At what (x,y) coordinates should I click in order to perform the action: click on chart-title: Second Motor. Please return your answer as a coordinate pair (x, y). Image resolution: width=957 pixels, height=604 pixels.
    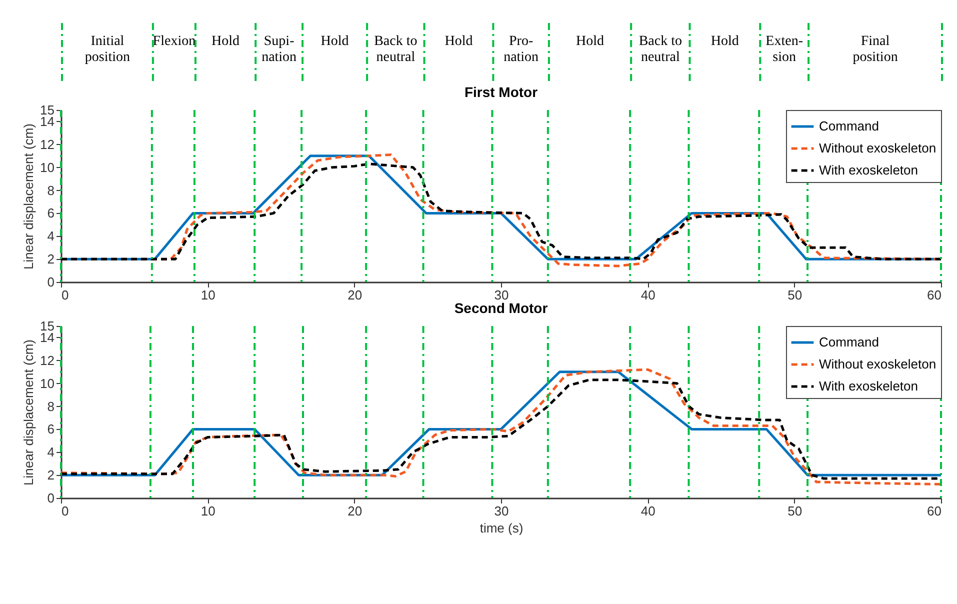
    Looking at the image, I should click on (501, 308).